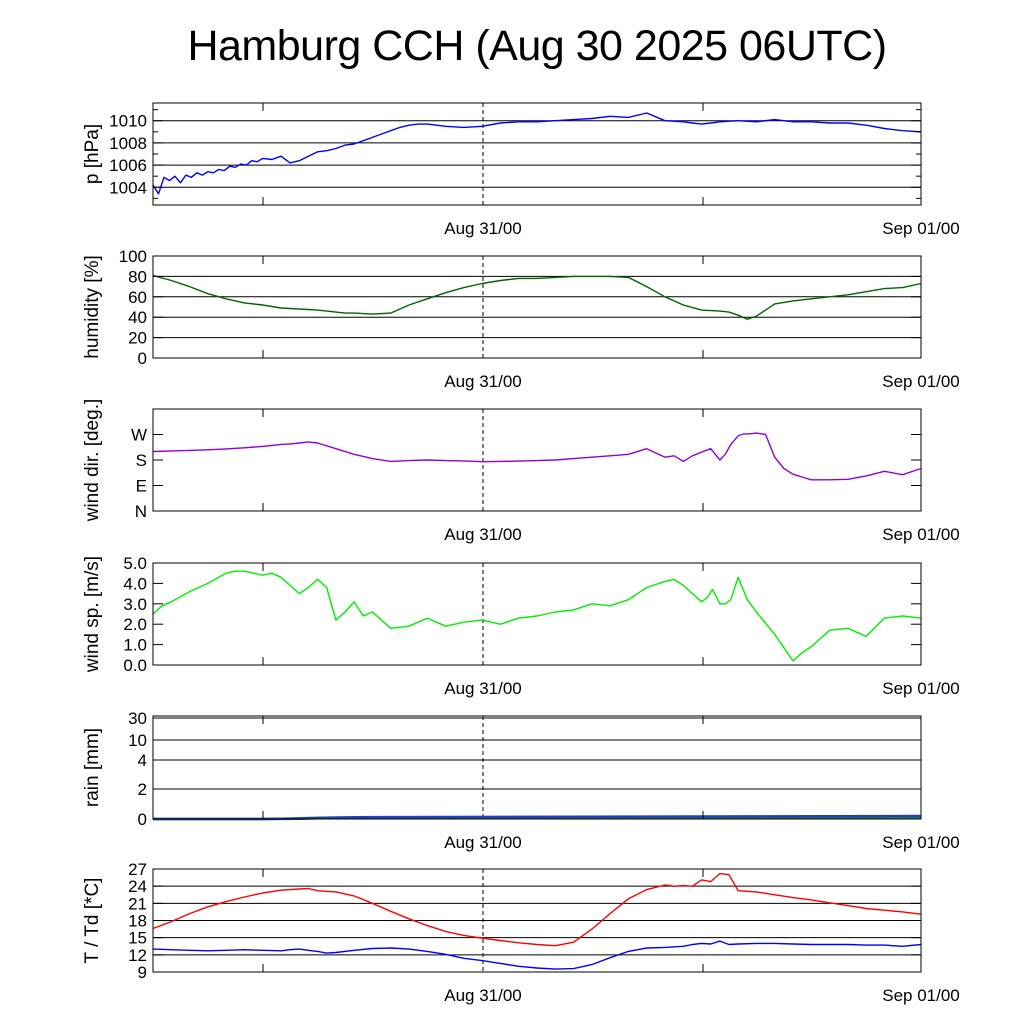 The width and height of the screenshot is (1024, 1024). I want to click on wind_speed-ytick-label: 3.0, so click(135, 604).